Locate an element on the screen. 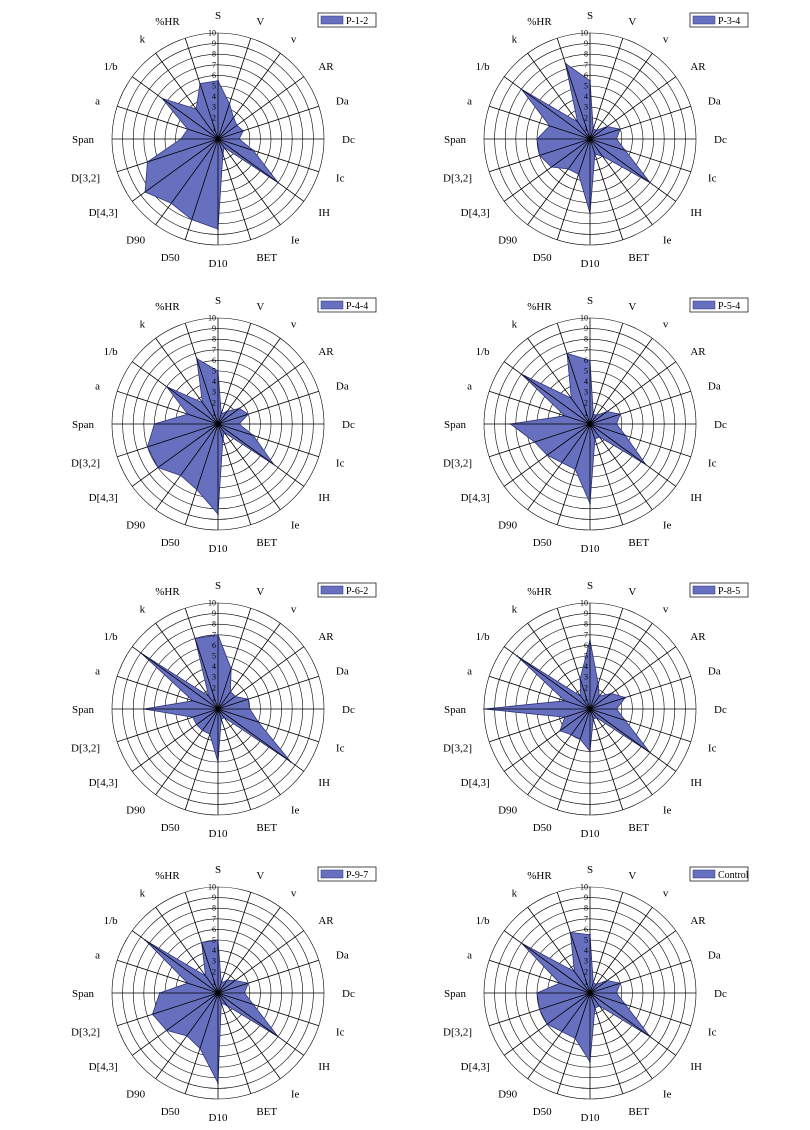  axis-label: D50 is located at coordinates (542, 543).